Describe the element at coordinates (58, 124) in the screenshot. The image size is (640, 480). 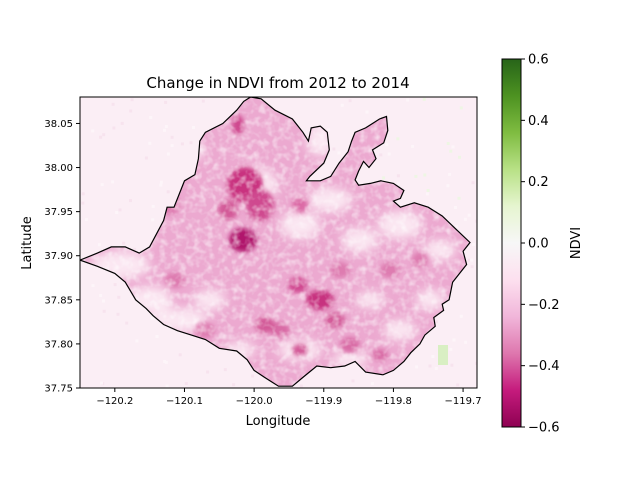
I see `y-tick-label: 38.05` at that location.